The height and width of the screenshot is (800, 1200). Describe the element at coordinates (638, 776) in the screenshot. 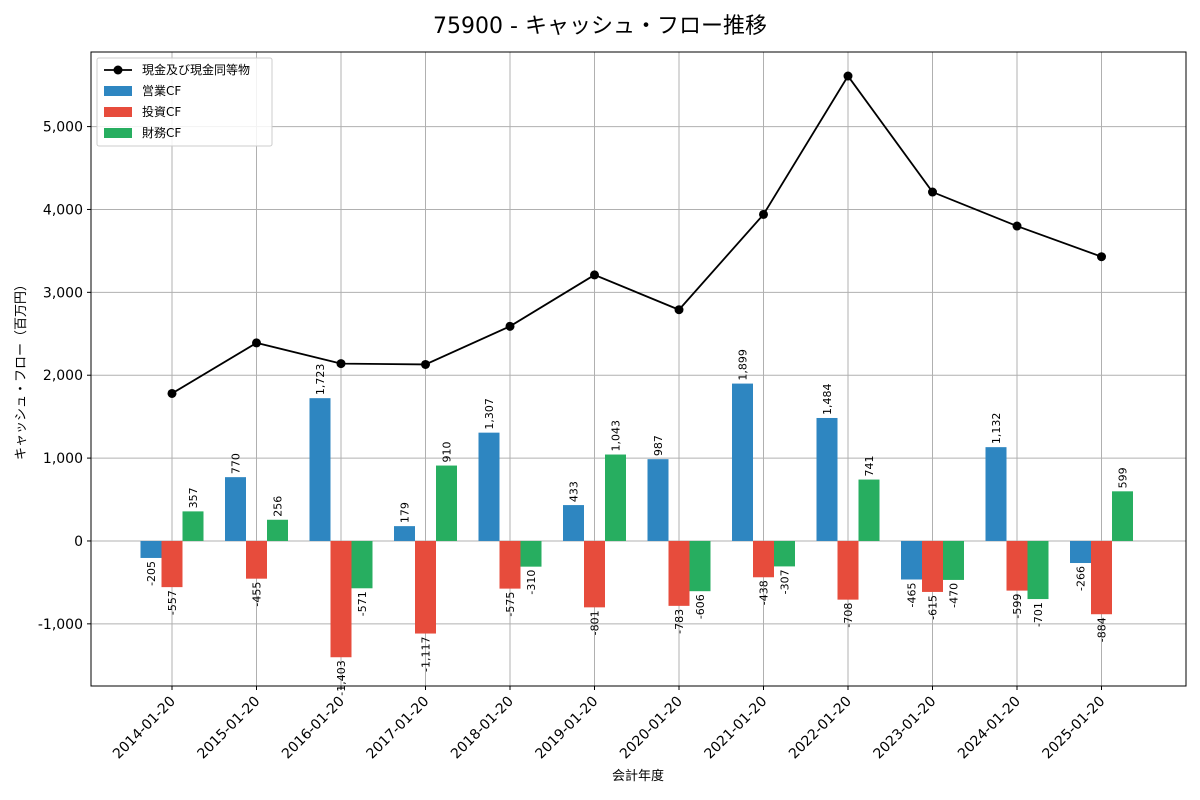

I see `x-axis-label: 会計年度` at that location.